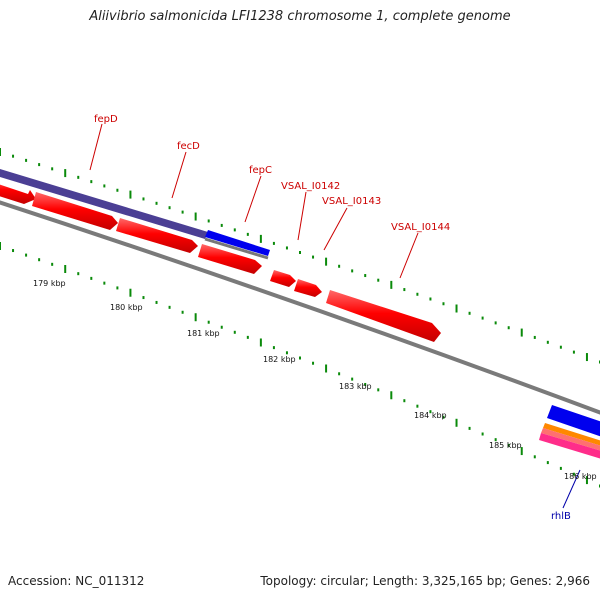  What do you see at coordinates (279, 359) in the screenshot?
I see `scale-label: 182 kbp` at bounding box center [279, 359].